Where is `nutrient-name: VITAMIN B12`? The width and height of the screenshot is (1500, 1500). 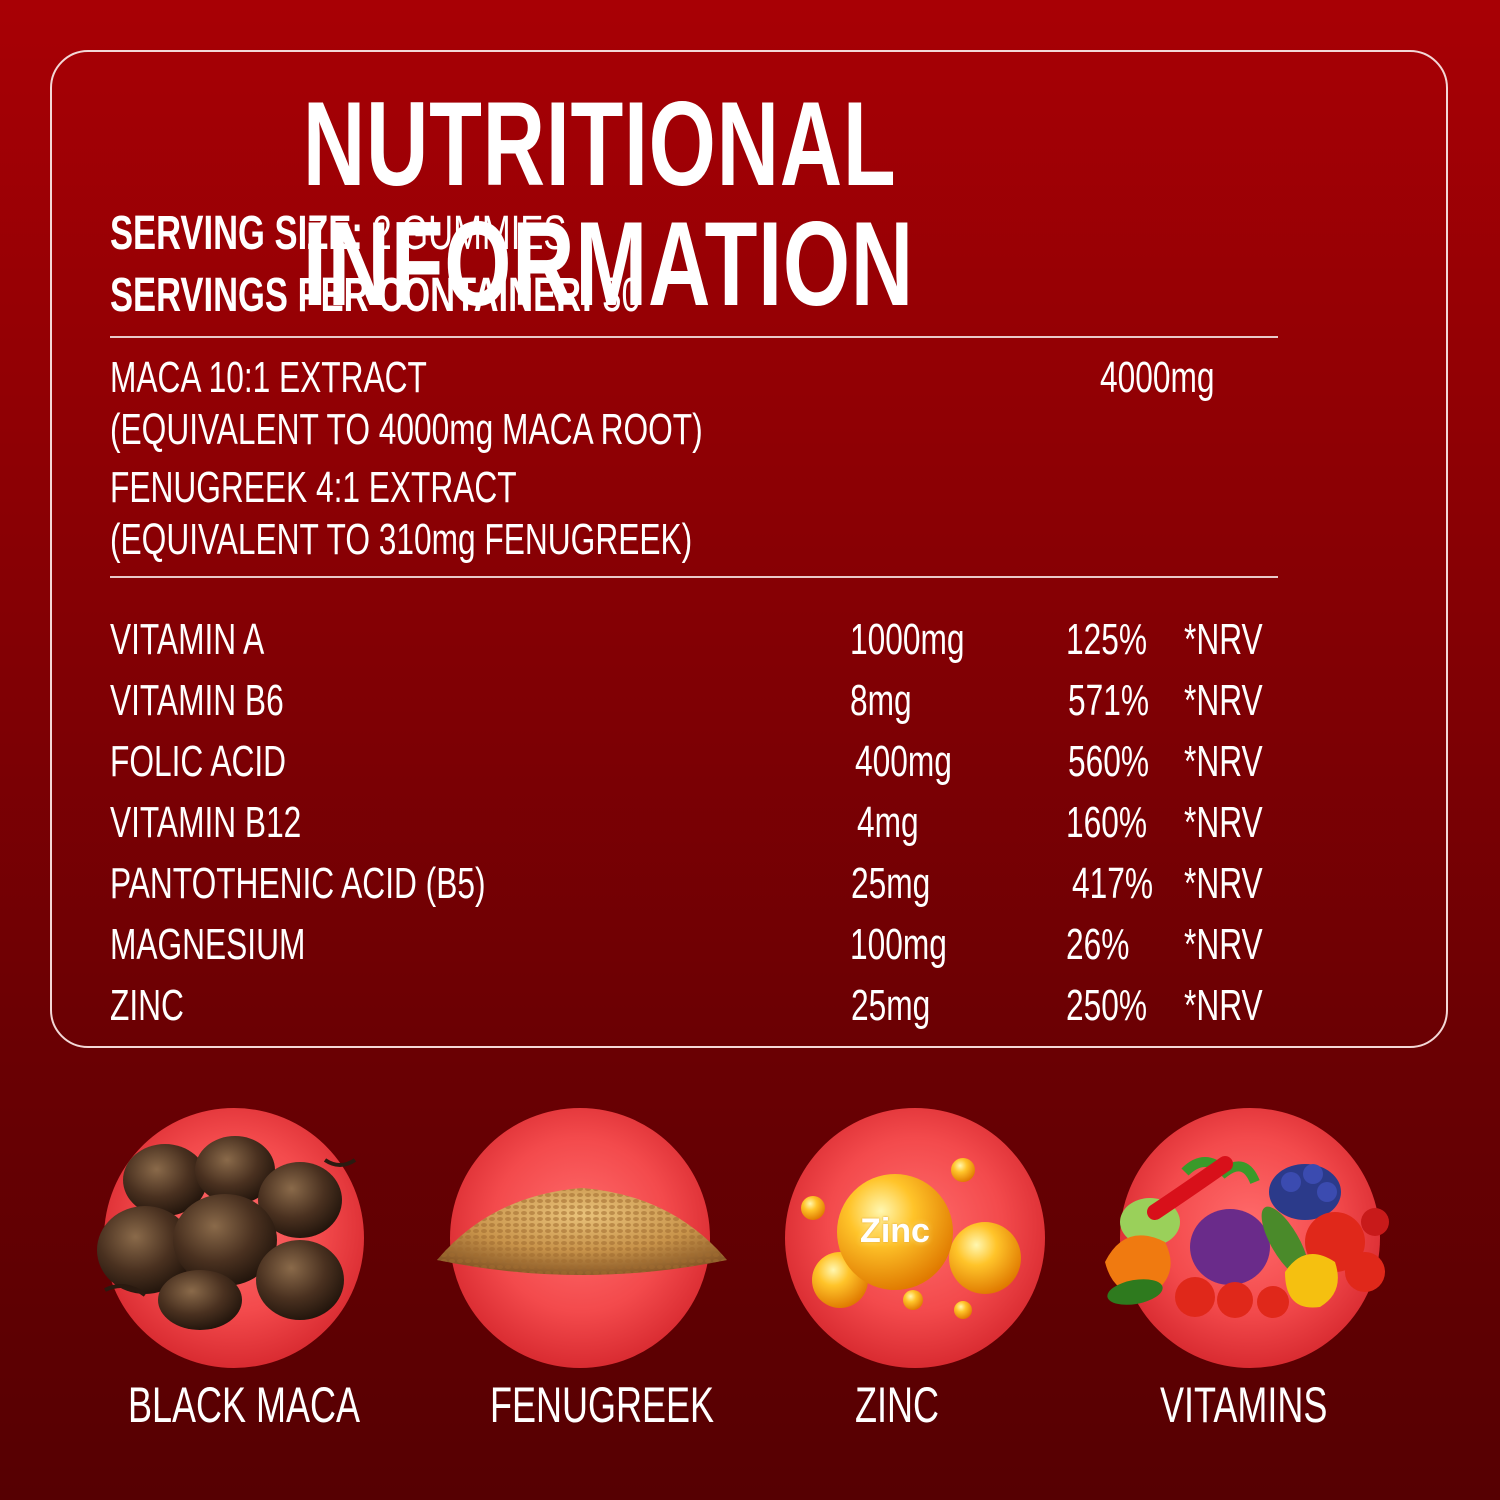
nutrient-name: VITAMIN B12 is located at coordinates (206, 822).